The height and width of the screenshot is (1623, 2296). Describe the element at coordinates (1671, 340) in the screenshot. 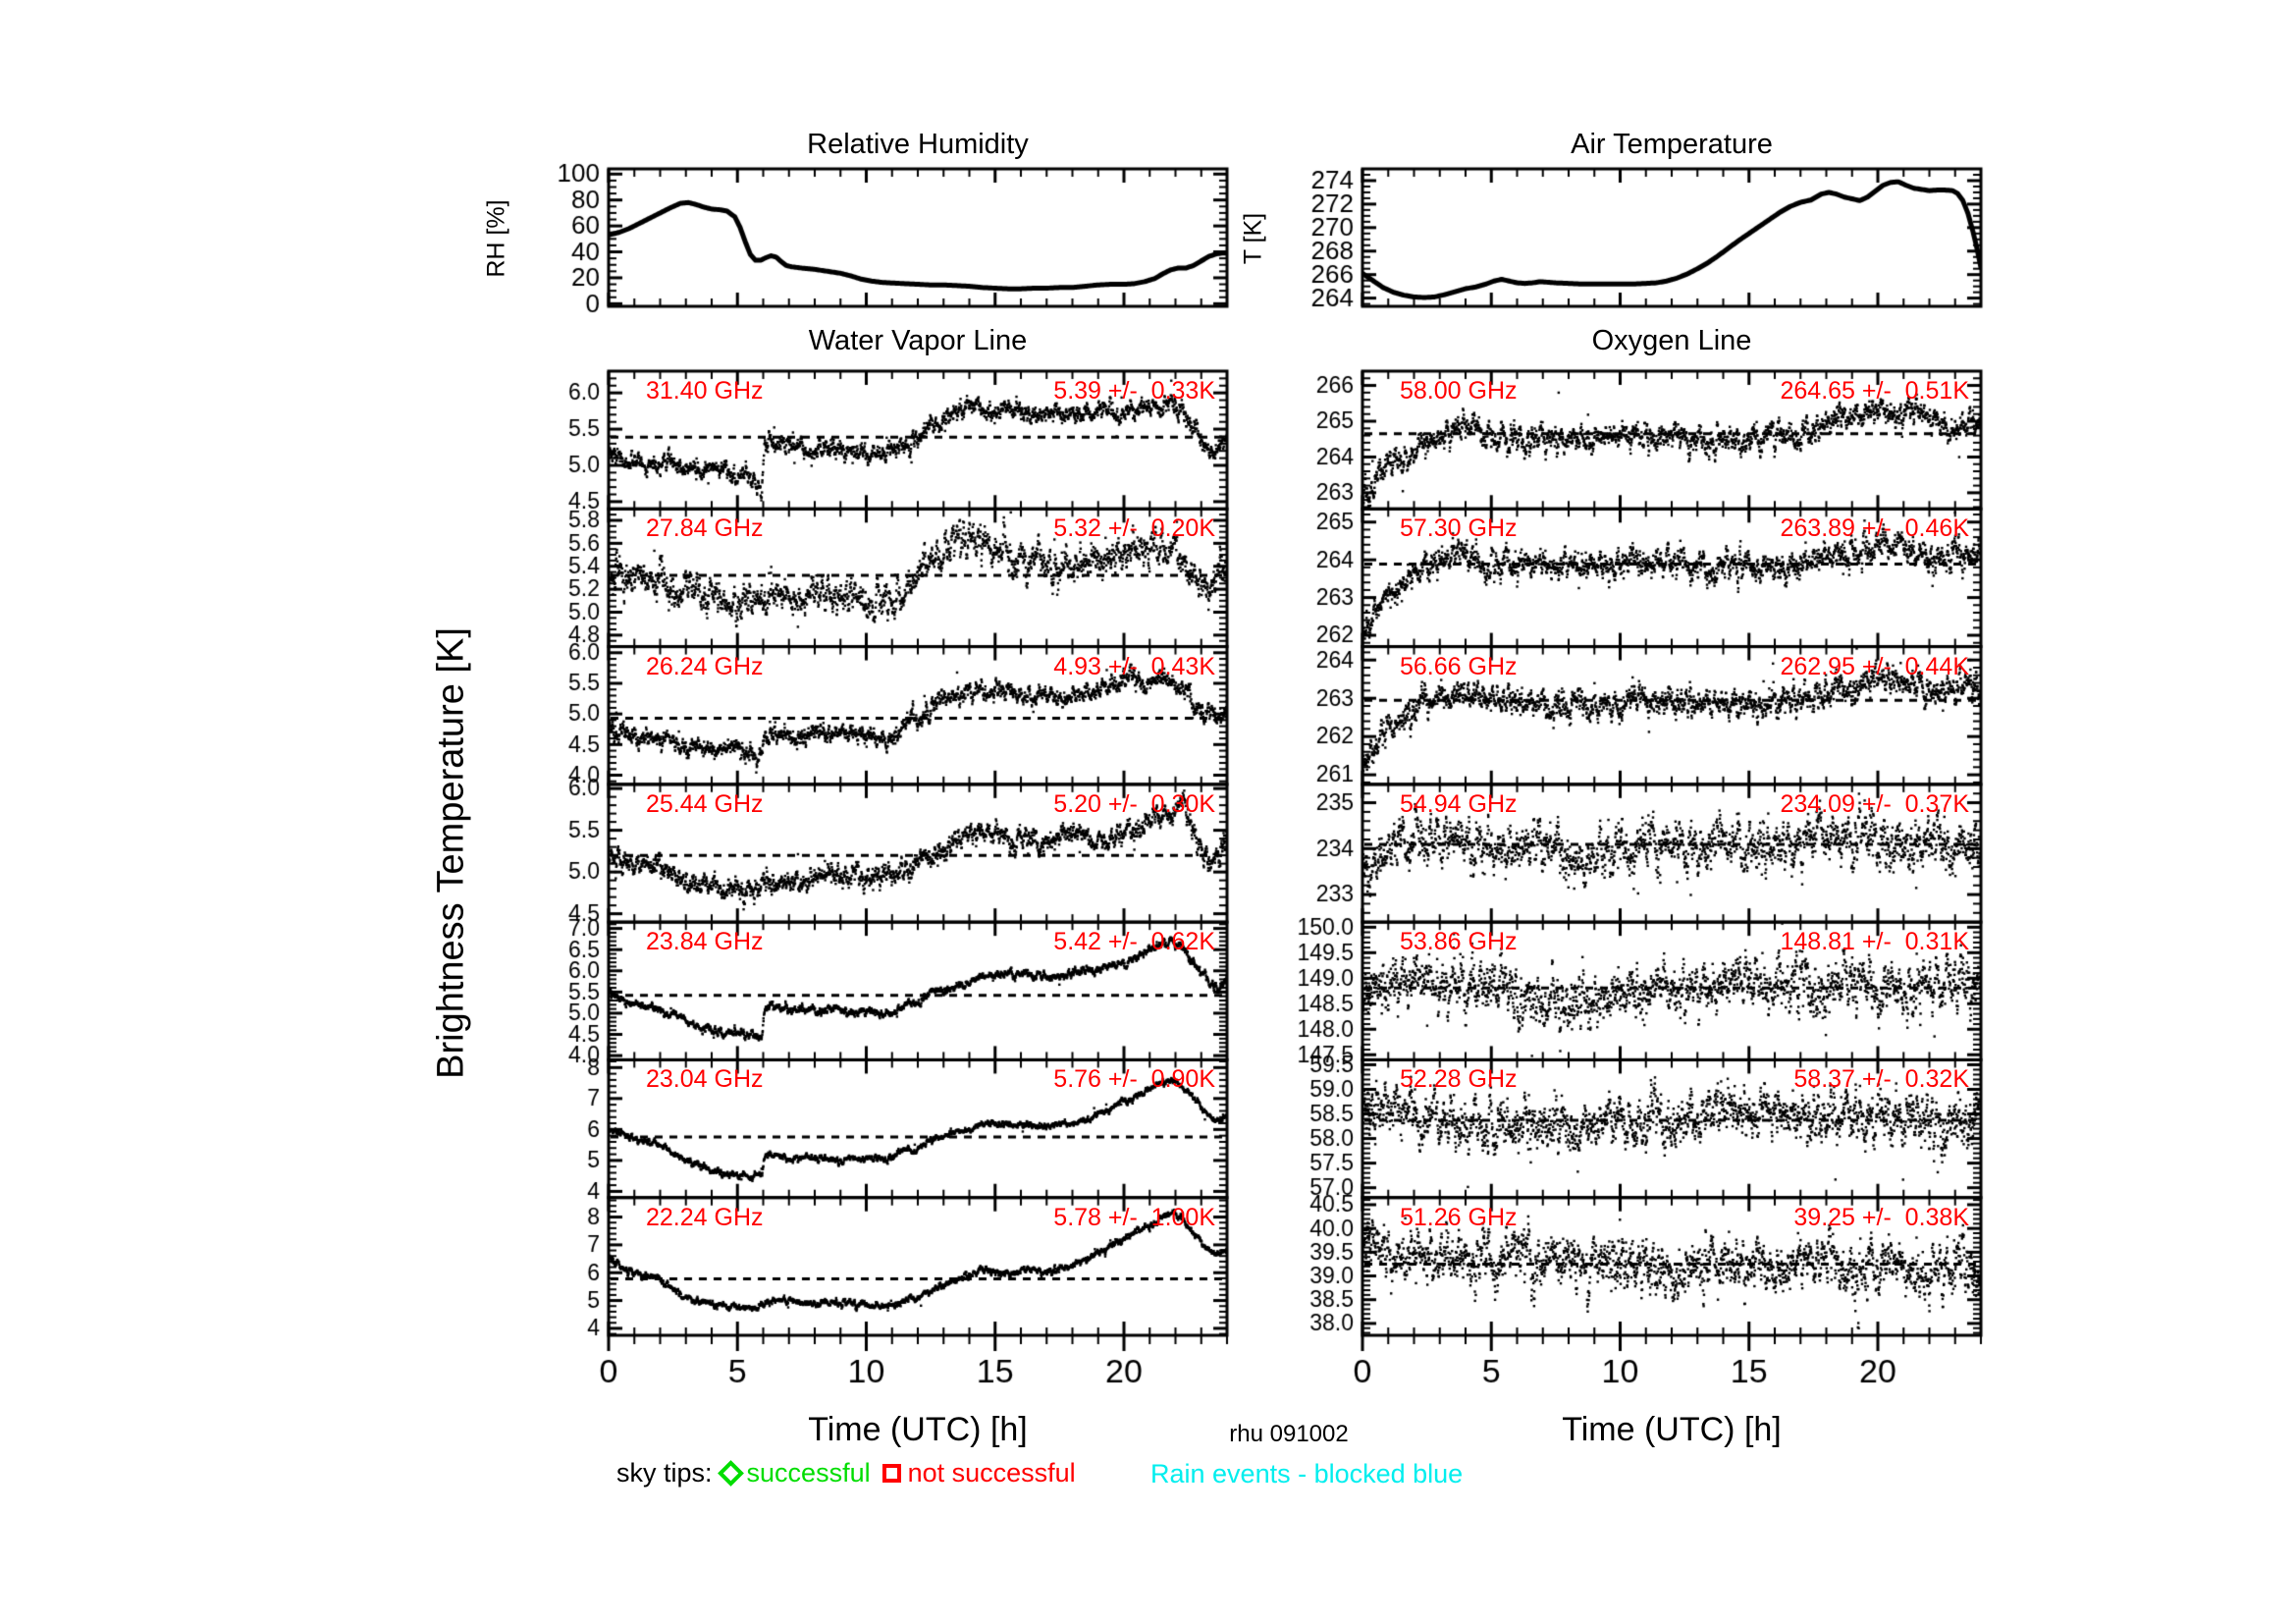

I see `title-oxygen-line: Oxygen Line` at that location.